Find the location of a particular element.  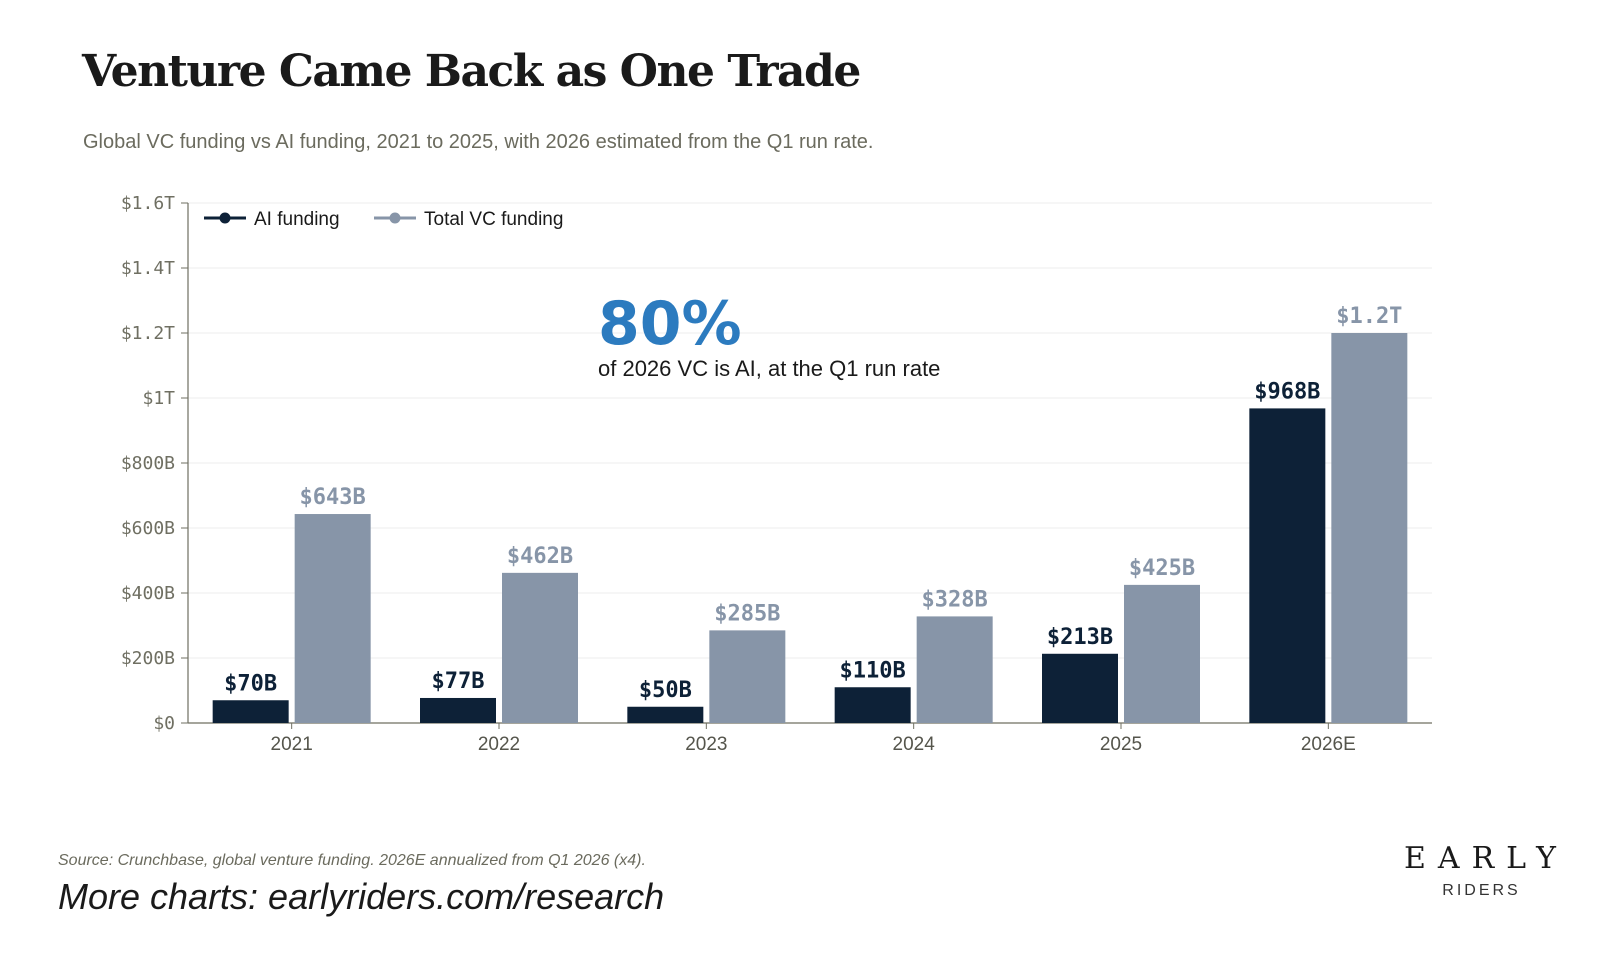

legend-label: AI funding is located at coordinates (297, 219).